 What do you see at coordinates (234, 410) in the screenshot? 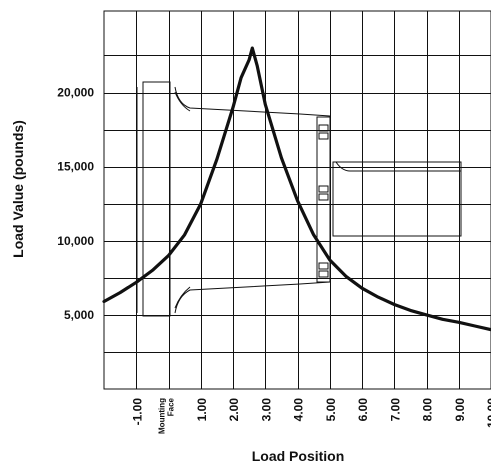
I see `x-tick-label: 2.00` at bounding box center [234, 410].